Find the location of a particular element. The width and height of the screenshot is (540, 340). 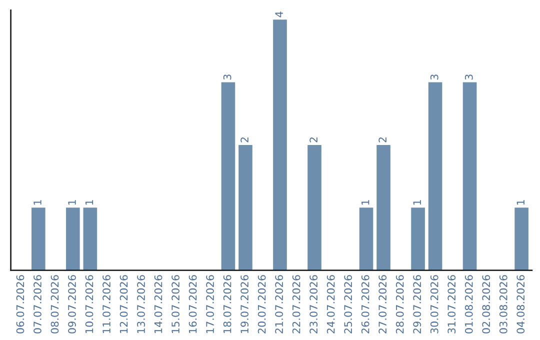

x-tick-label: 23.07.2026 is located at coordinates (314, 304).